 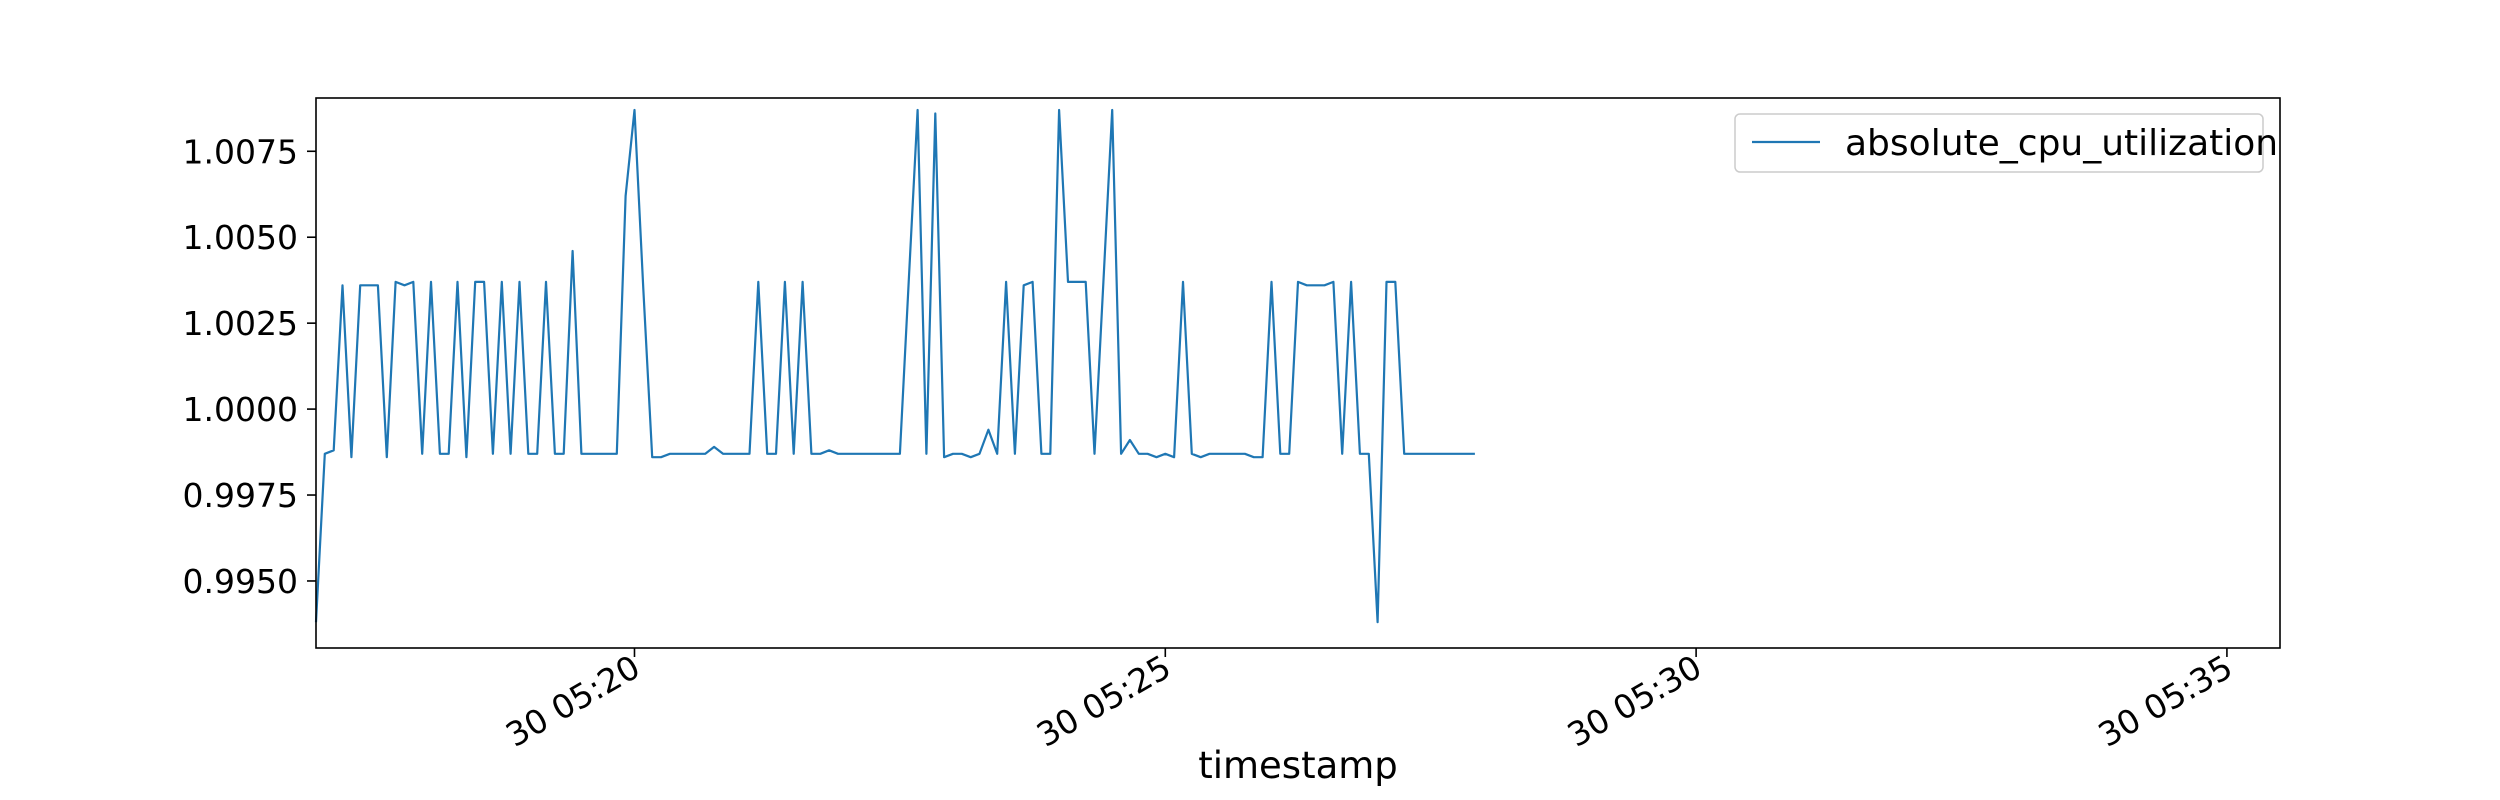 I want to click on x-axis-title: timestamp, so click(x=1298, y=765).